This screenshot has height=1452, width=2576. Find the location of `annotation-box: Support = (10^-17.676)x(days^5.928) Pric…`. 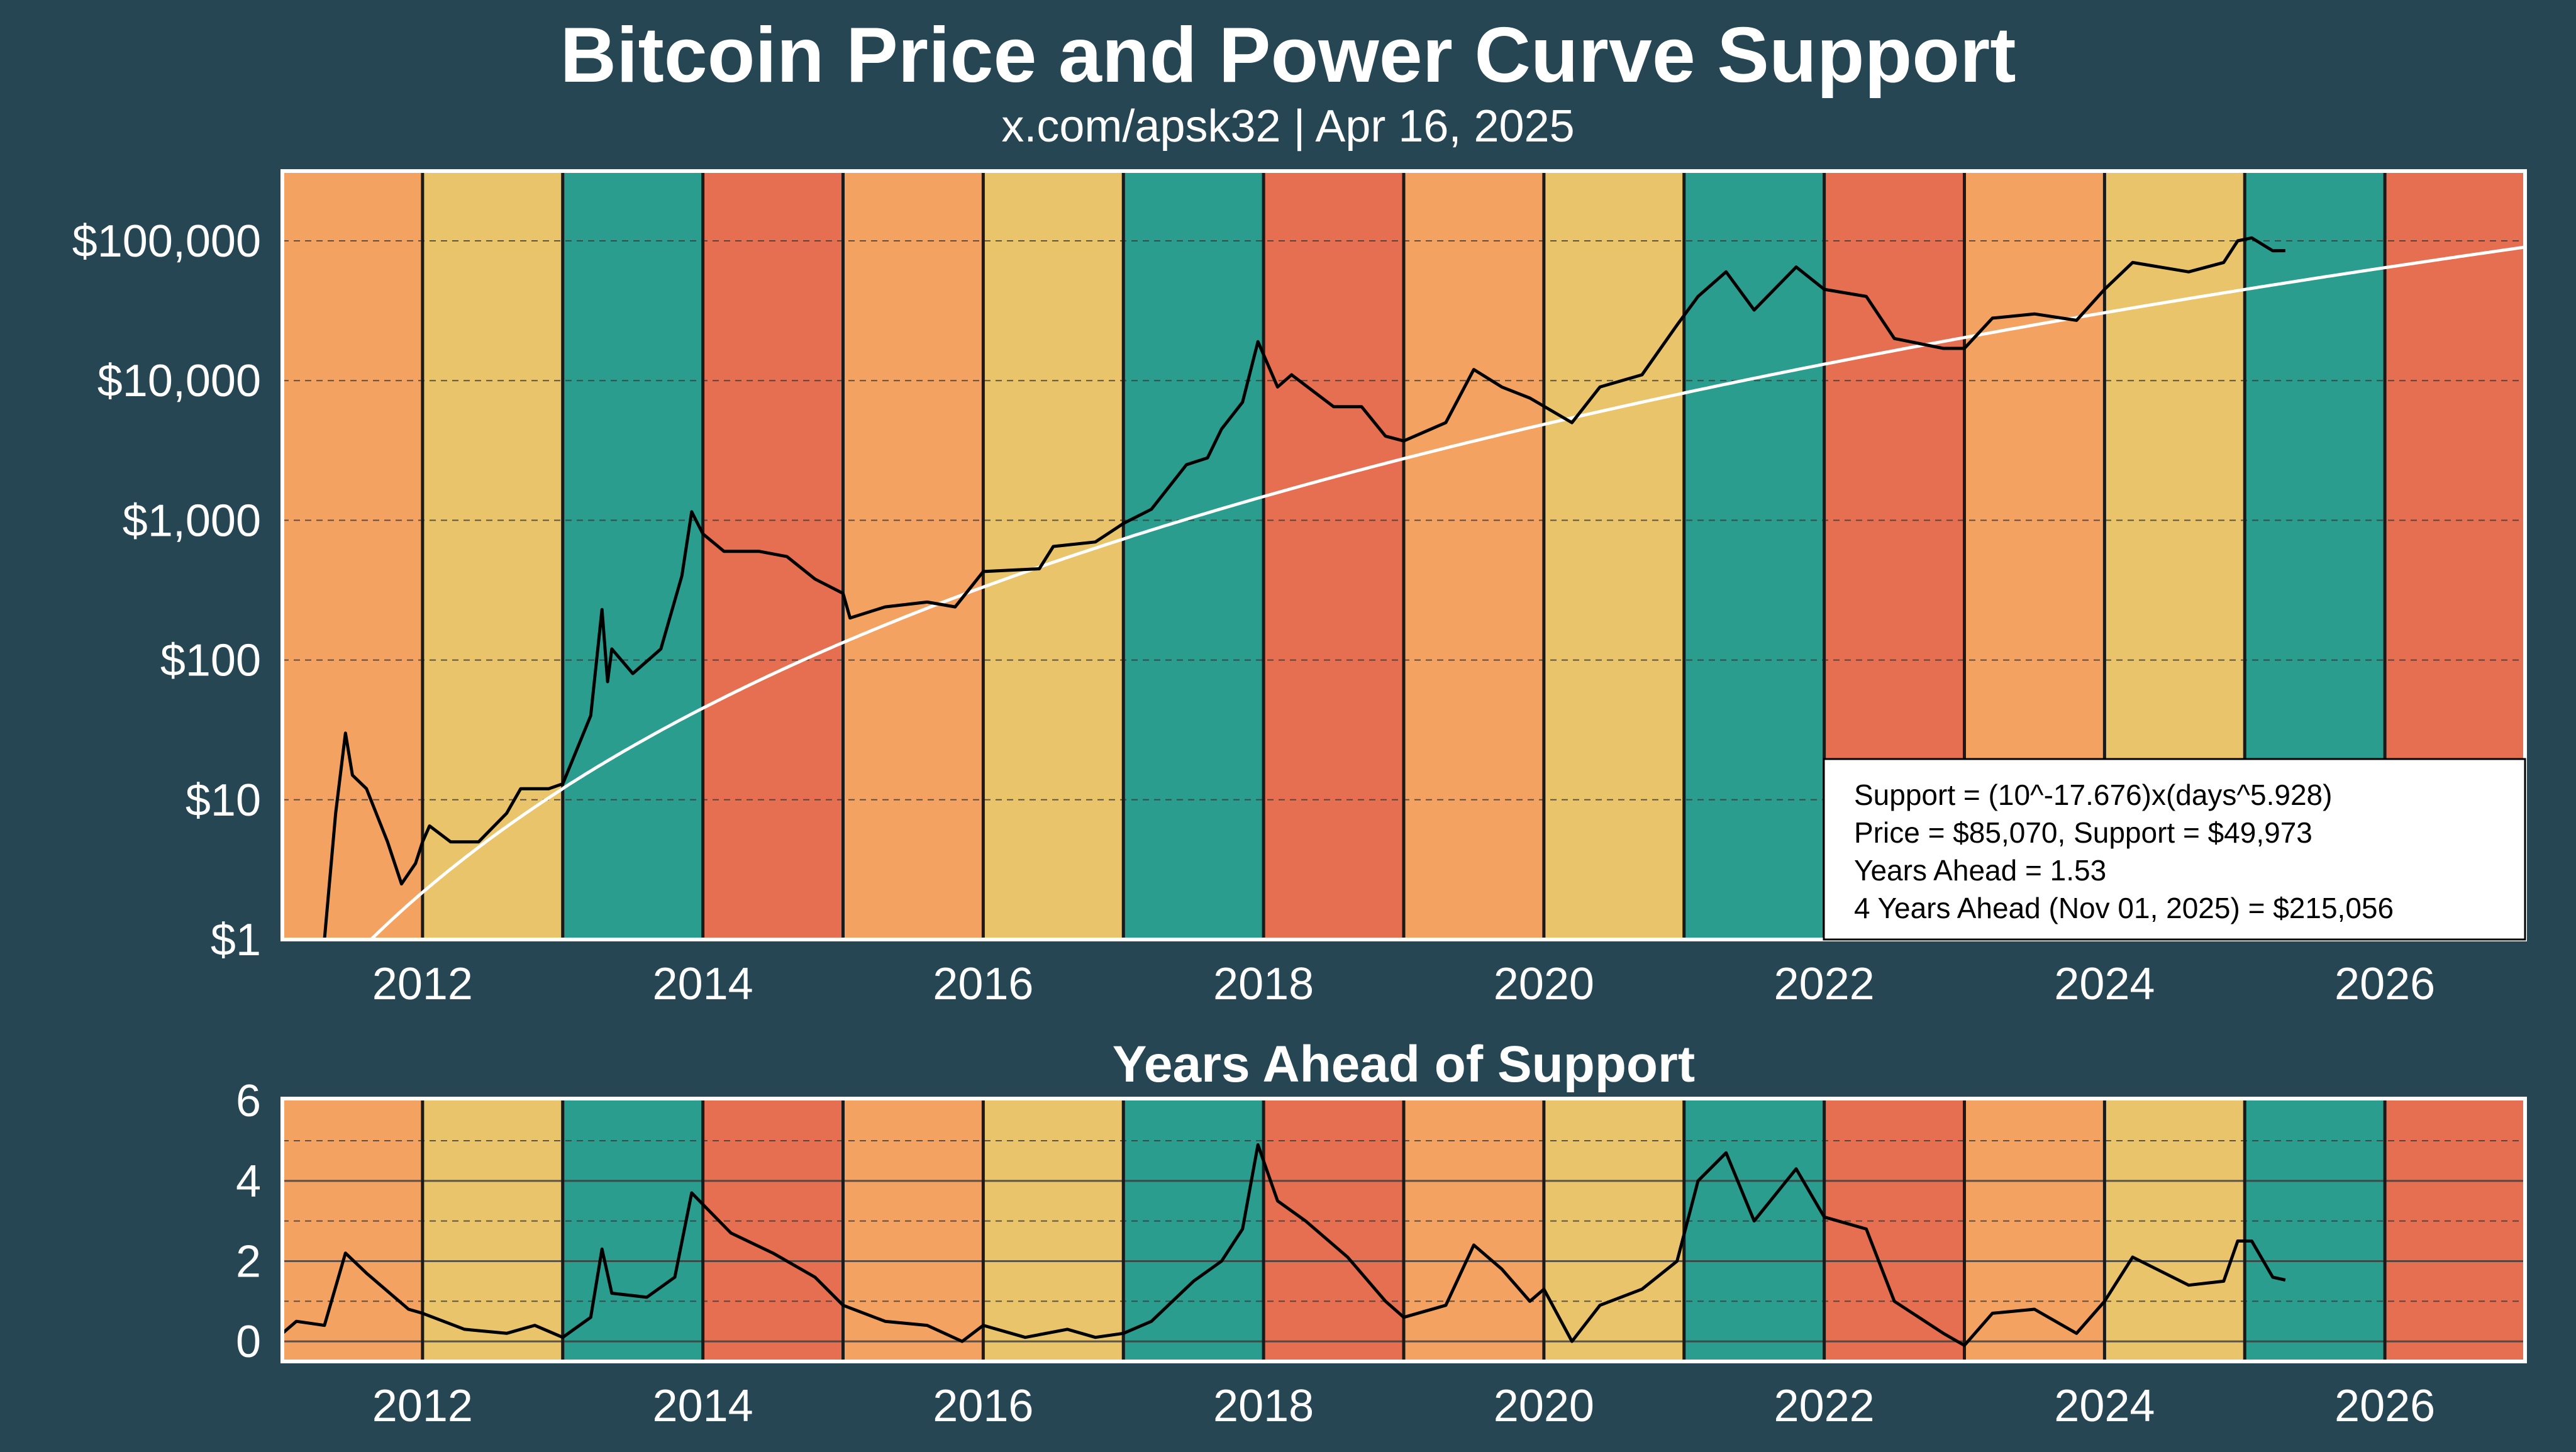

annotation-box: Support = (10^-17.676)x(days^5.928) Pric… is located at coordinates (2174, 850).